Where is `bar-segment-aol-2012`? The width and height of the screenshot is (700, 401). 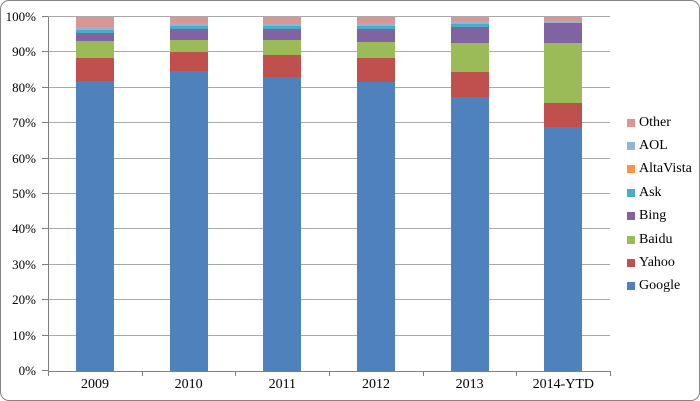
bar-segment-aol-2012 is located at coordinates (375, 24).